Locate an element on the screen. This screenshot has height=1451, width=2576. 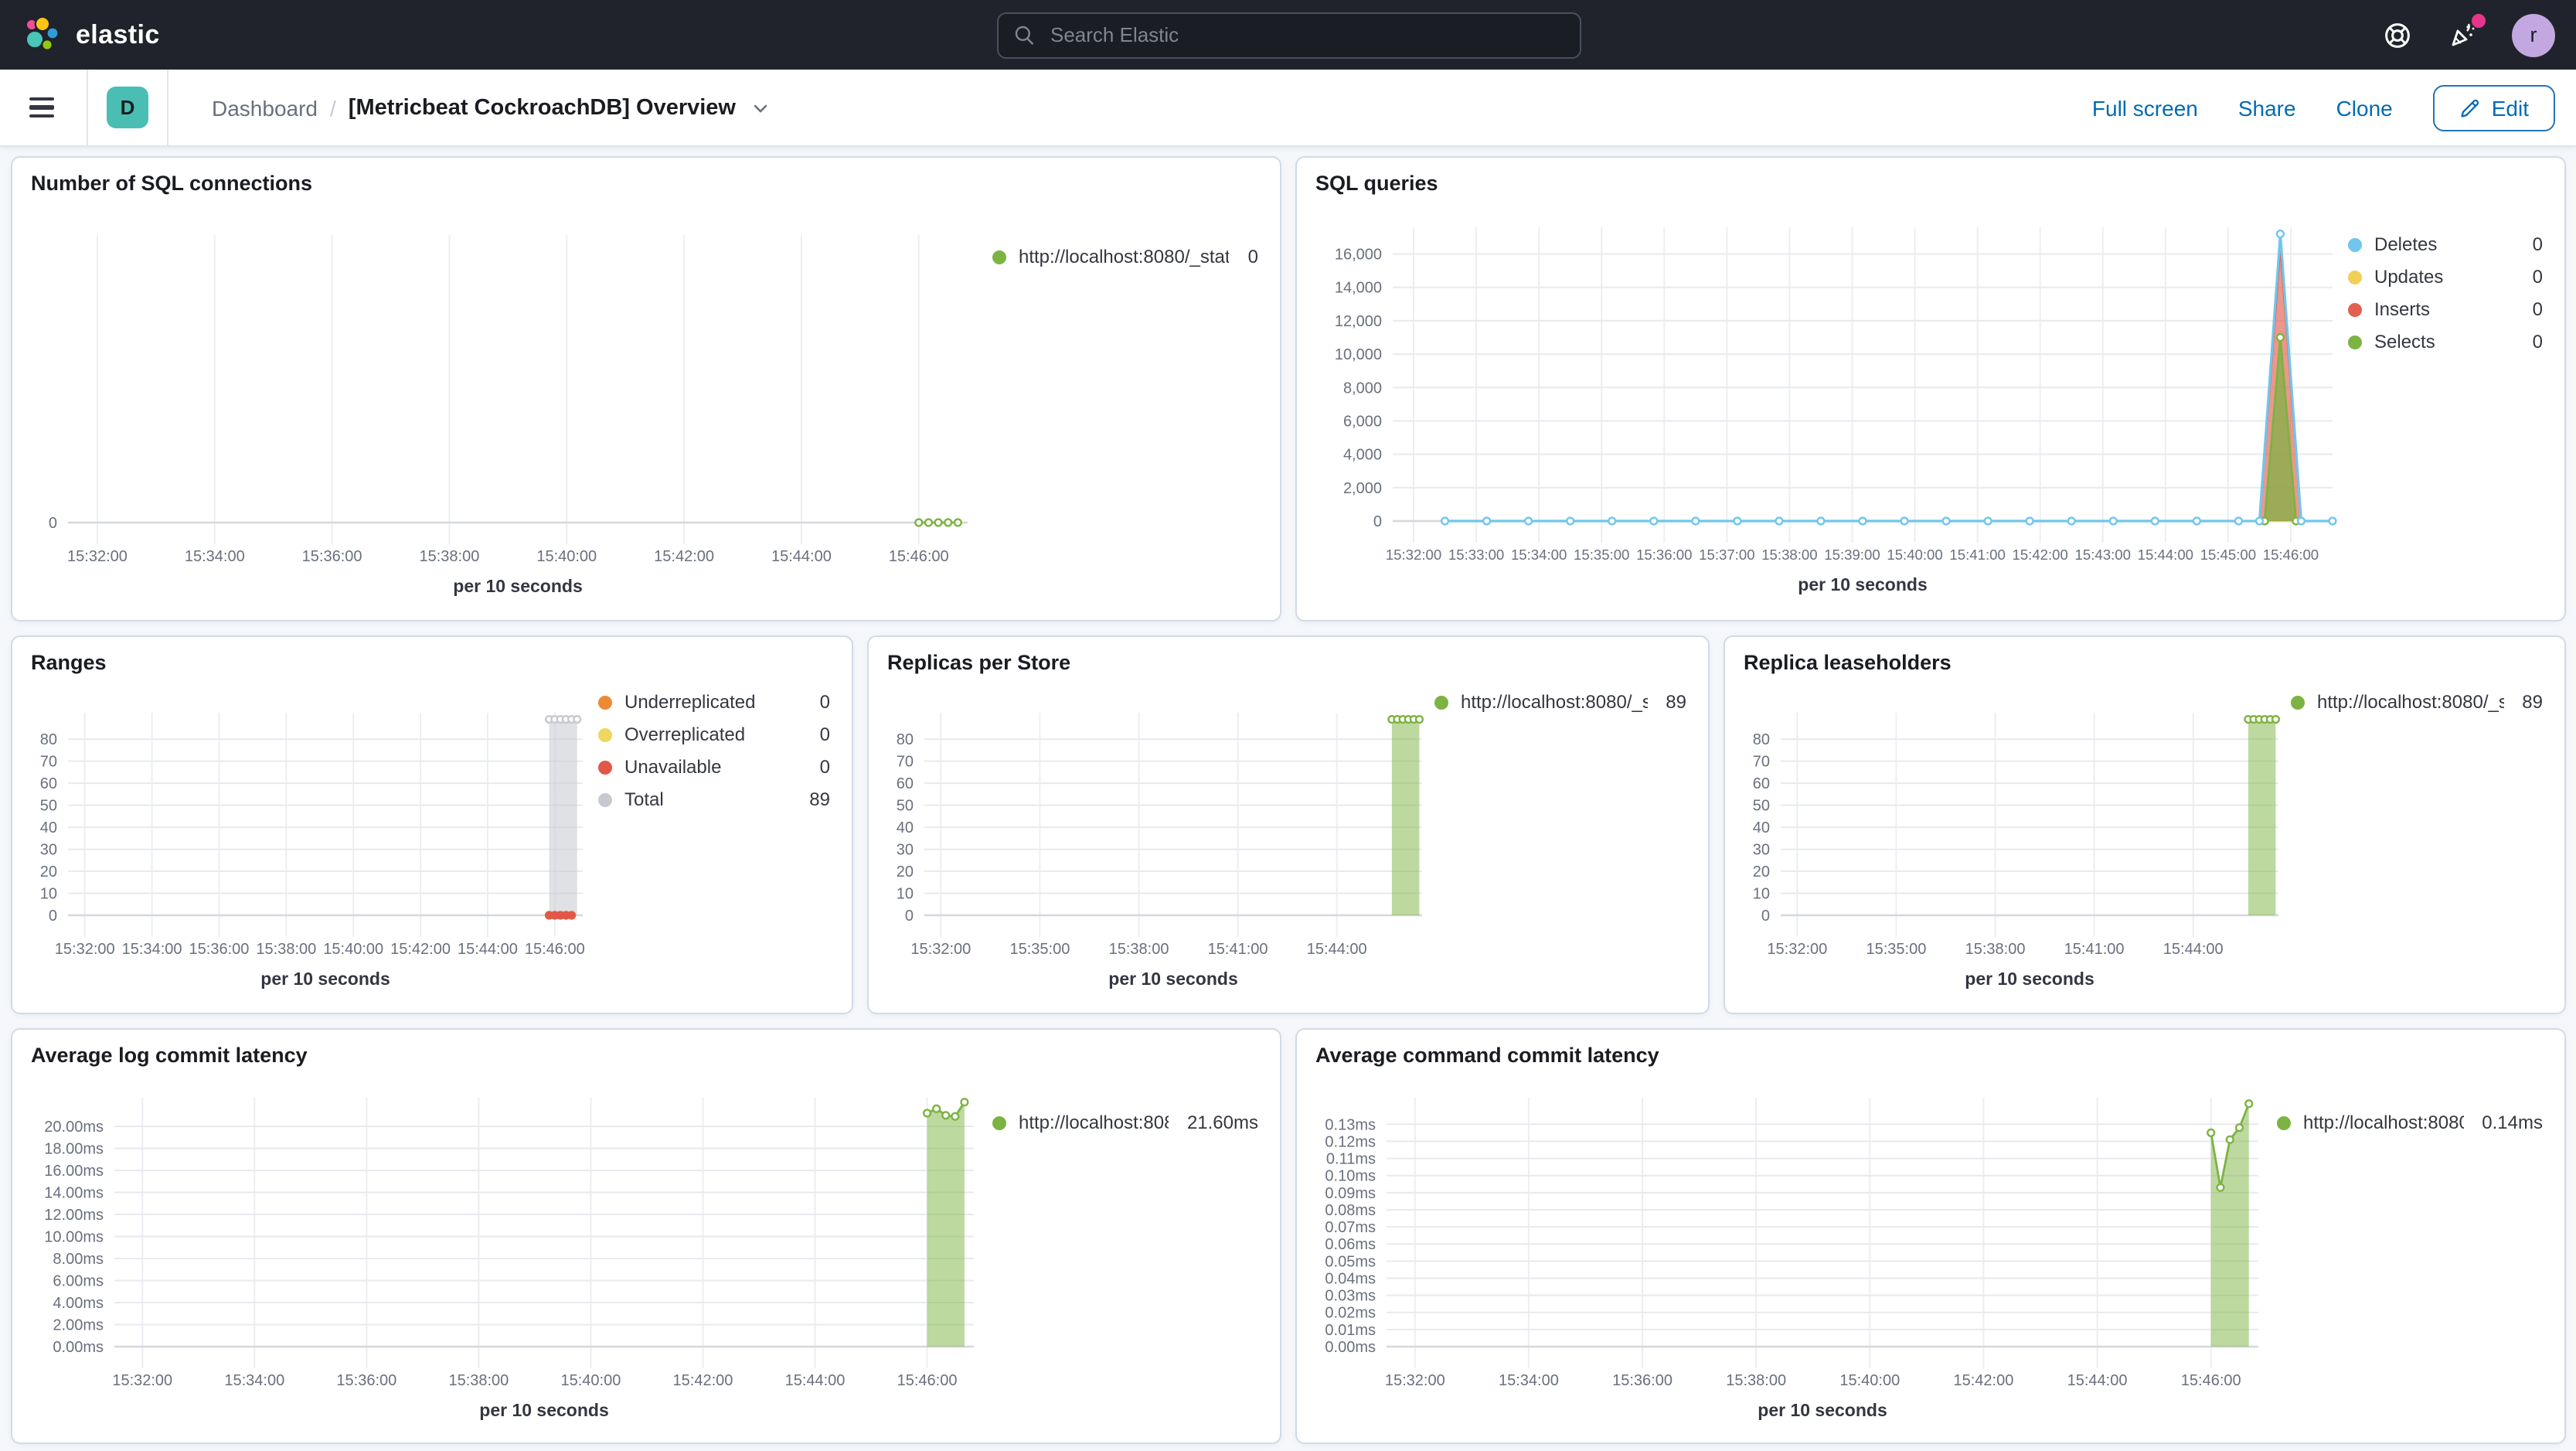
menu-icon is located at coordinates (41, 107).